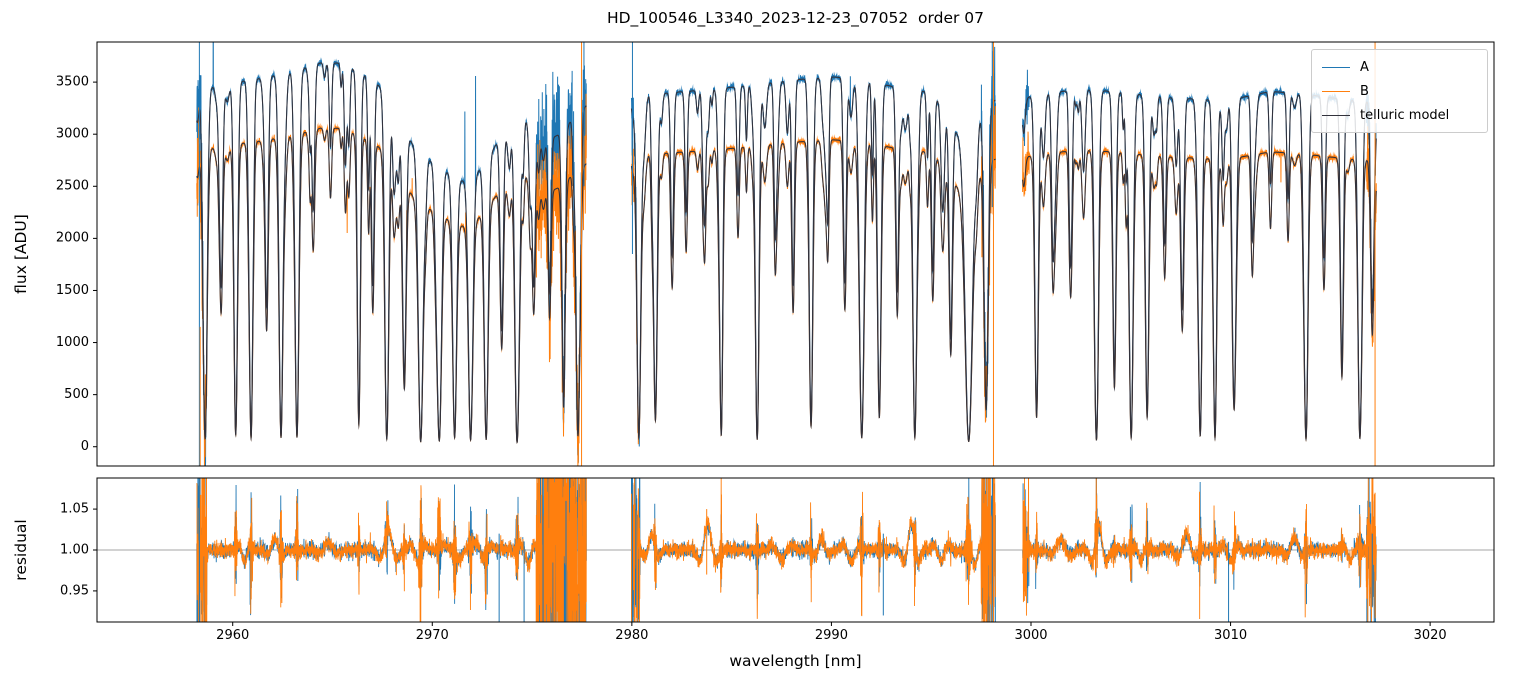 The image size is (1527, 696). I want to click on legend-item-telluric-model: telluric model, so click(1399, 115).